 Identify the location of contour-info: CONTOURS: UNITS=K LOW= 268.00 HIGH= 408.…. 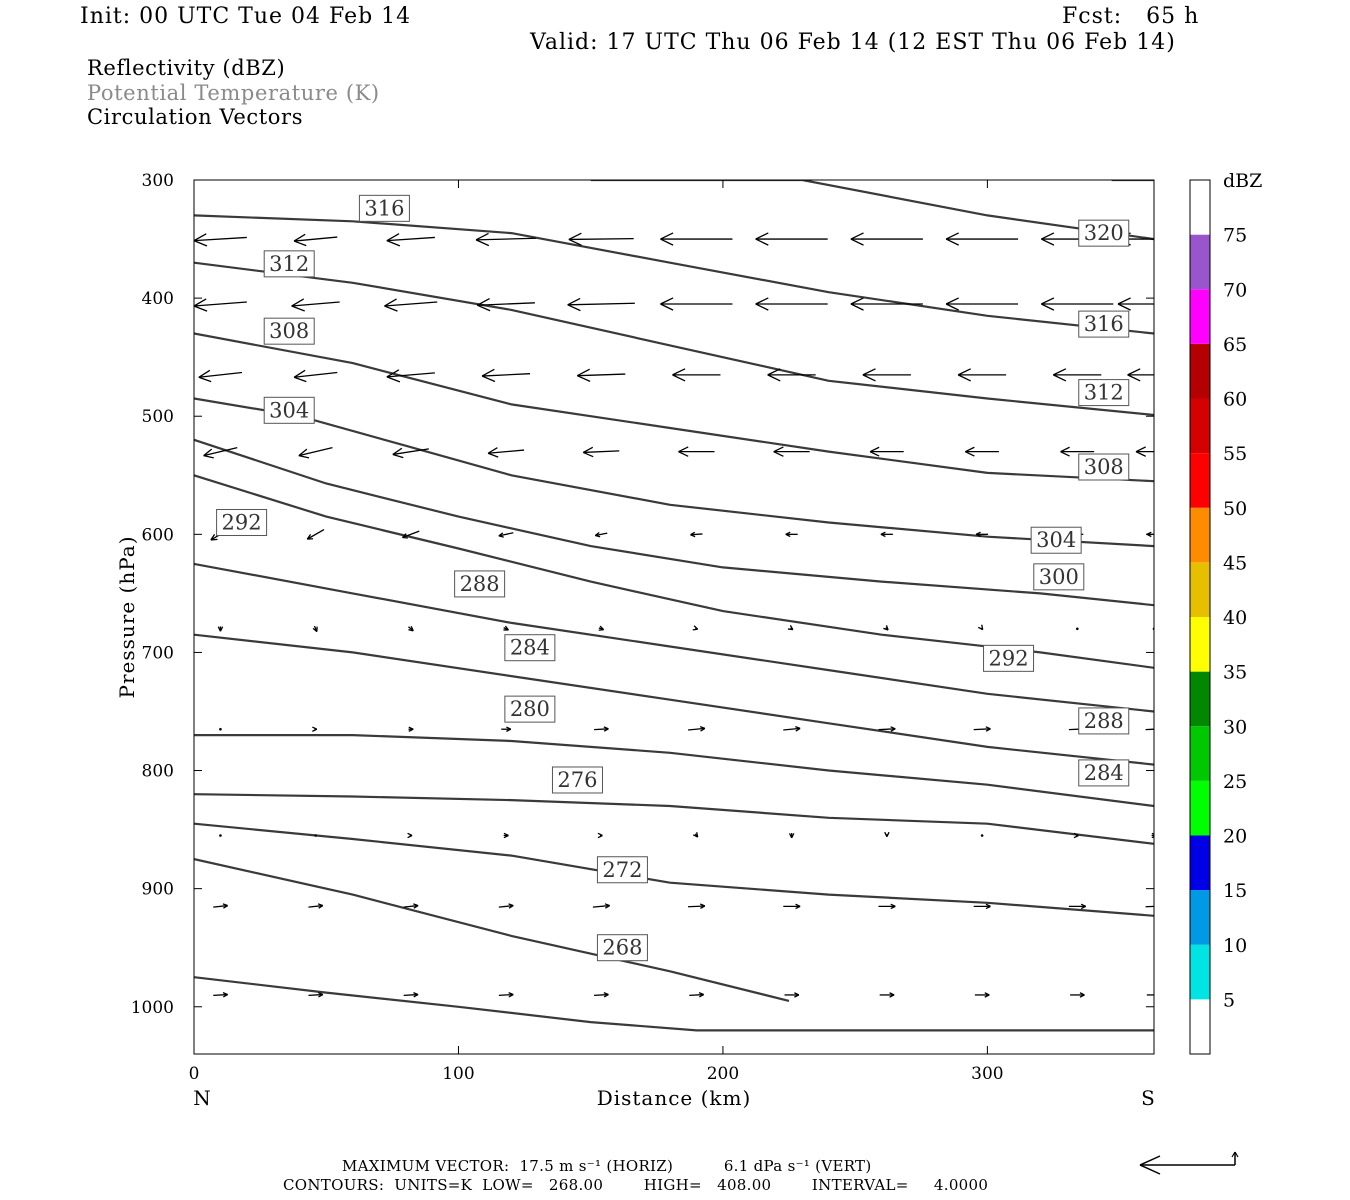
(636, 1185).